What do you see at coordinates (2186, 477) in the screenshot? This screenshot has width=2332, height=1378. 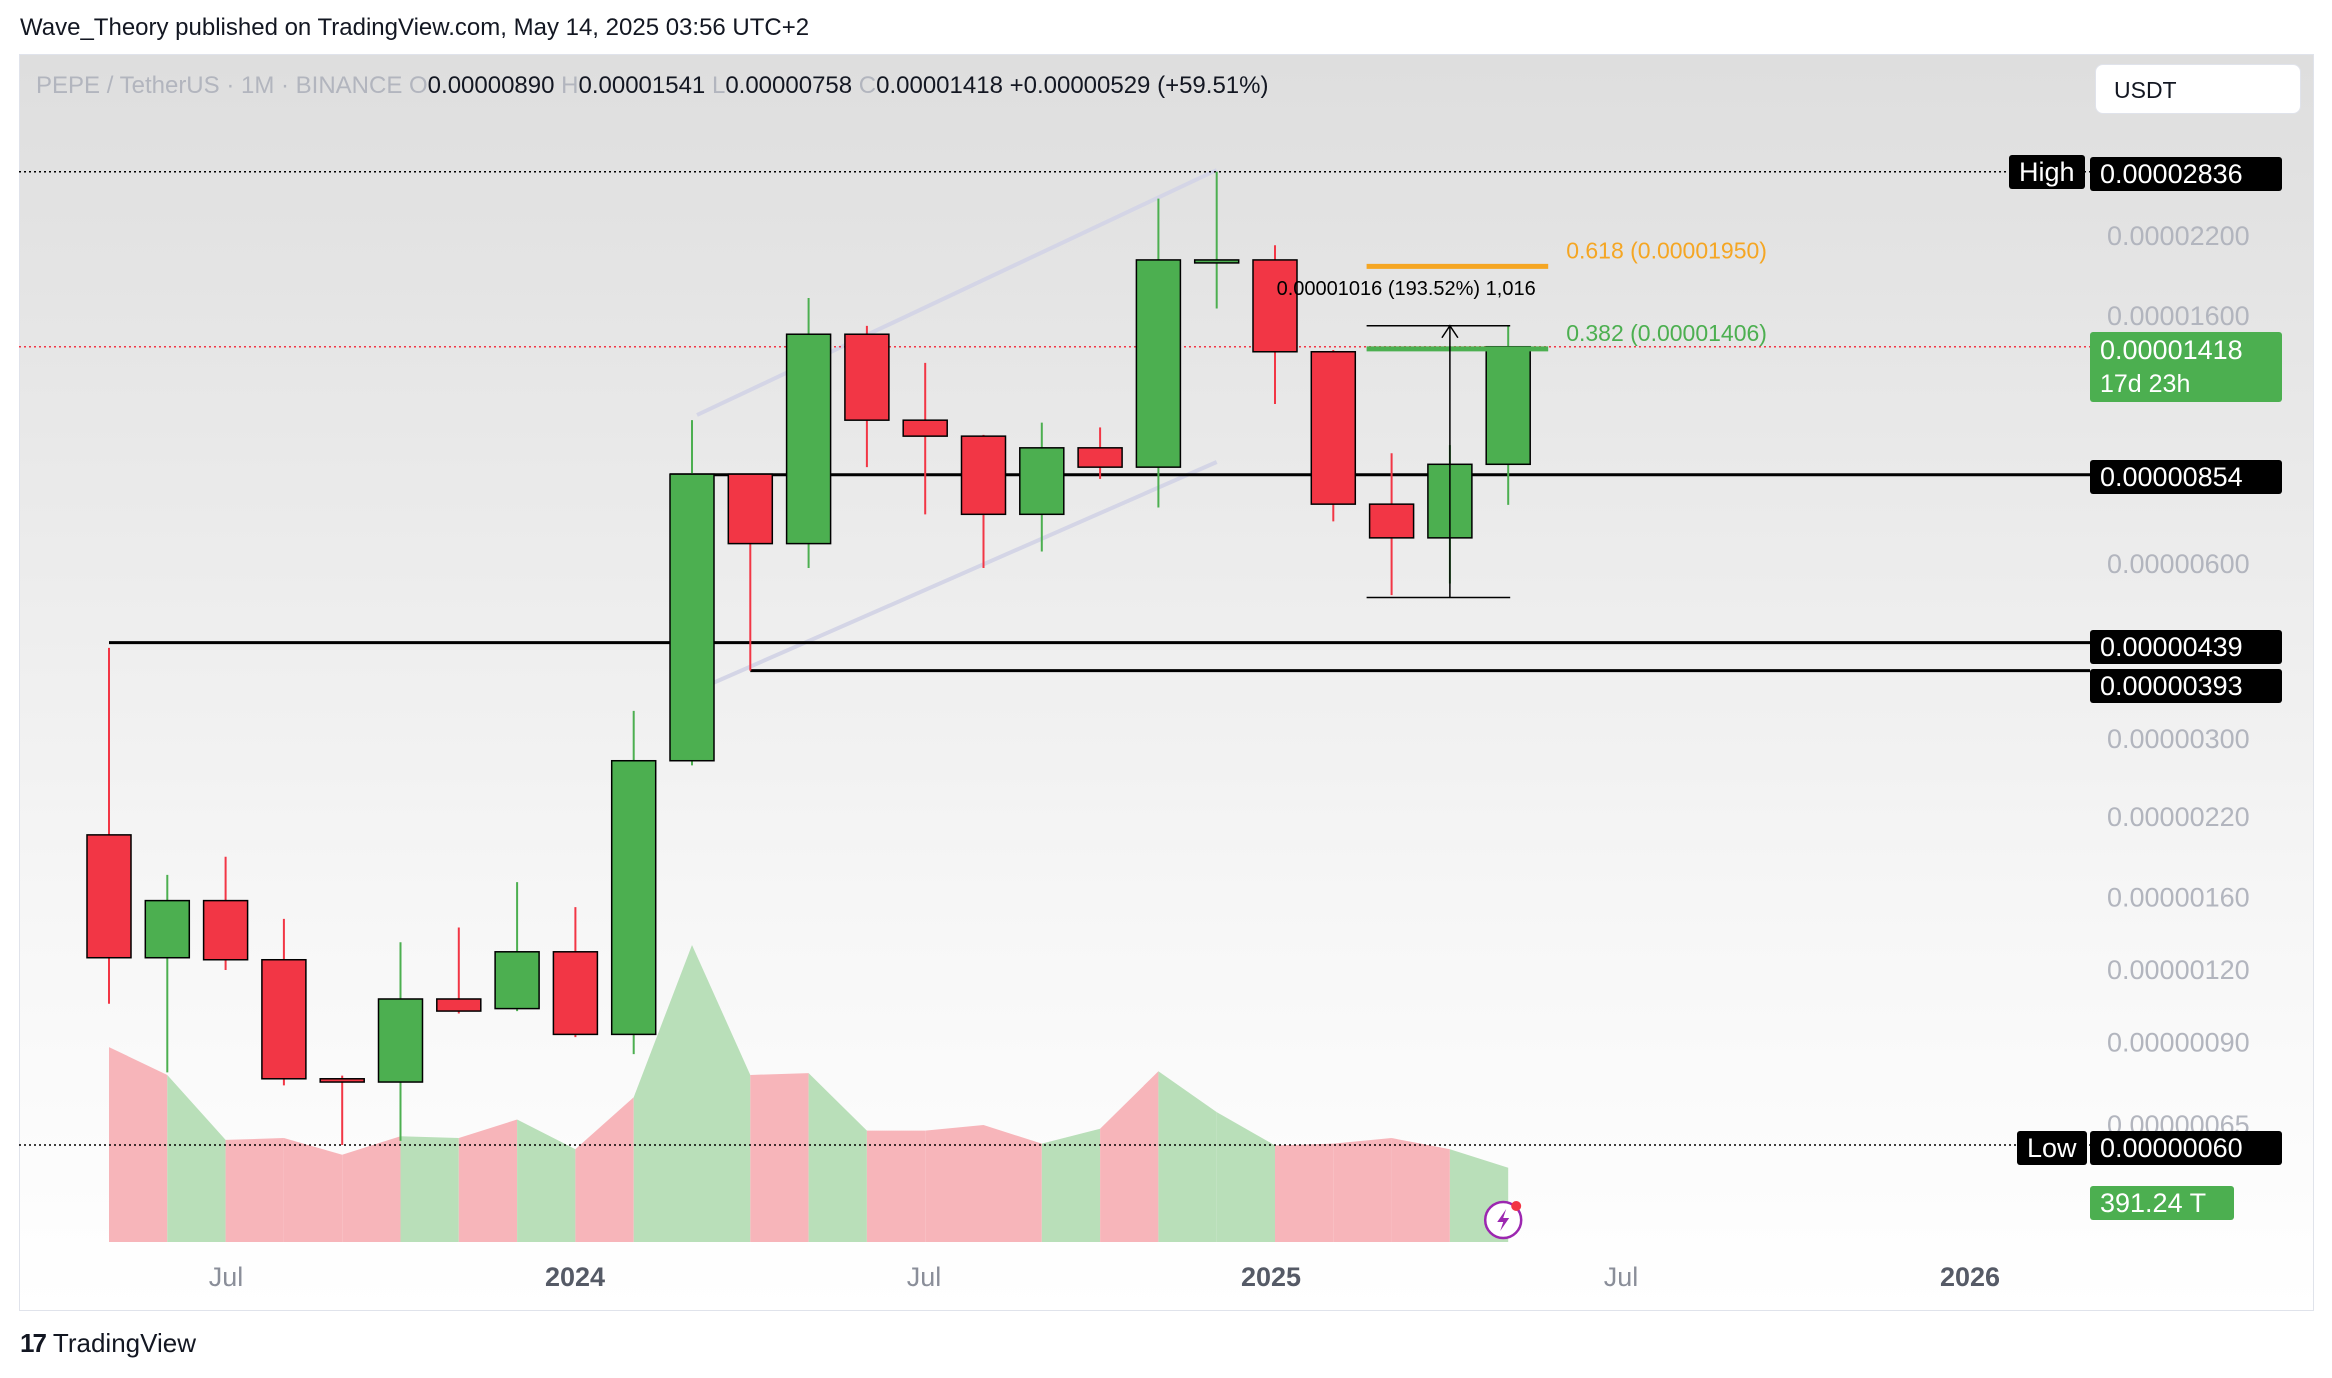 I see `level-854-tag: 0.00000854` at bounding box center [2186, 477].